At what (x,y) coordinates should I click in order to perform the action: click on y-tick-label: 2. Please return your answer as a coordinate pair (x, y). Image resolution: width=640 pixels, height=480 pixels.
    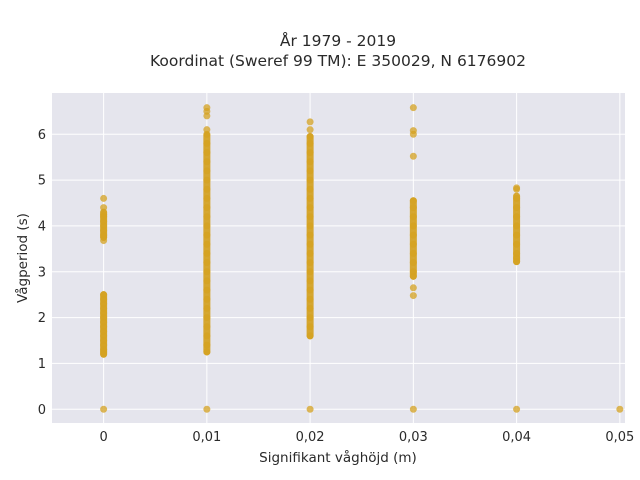
    Looking at the image, I should click on (42, 318).